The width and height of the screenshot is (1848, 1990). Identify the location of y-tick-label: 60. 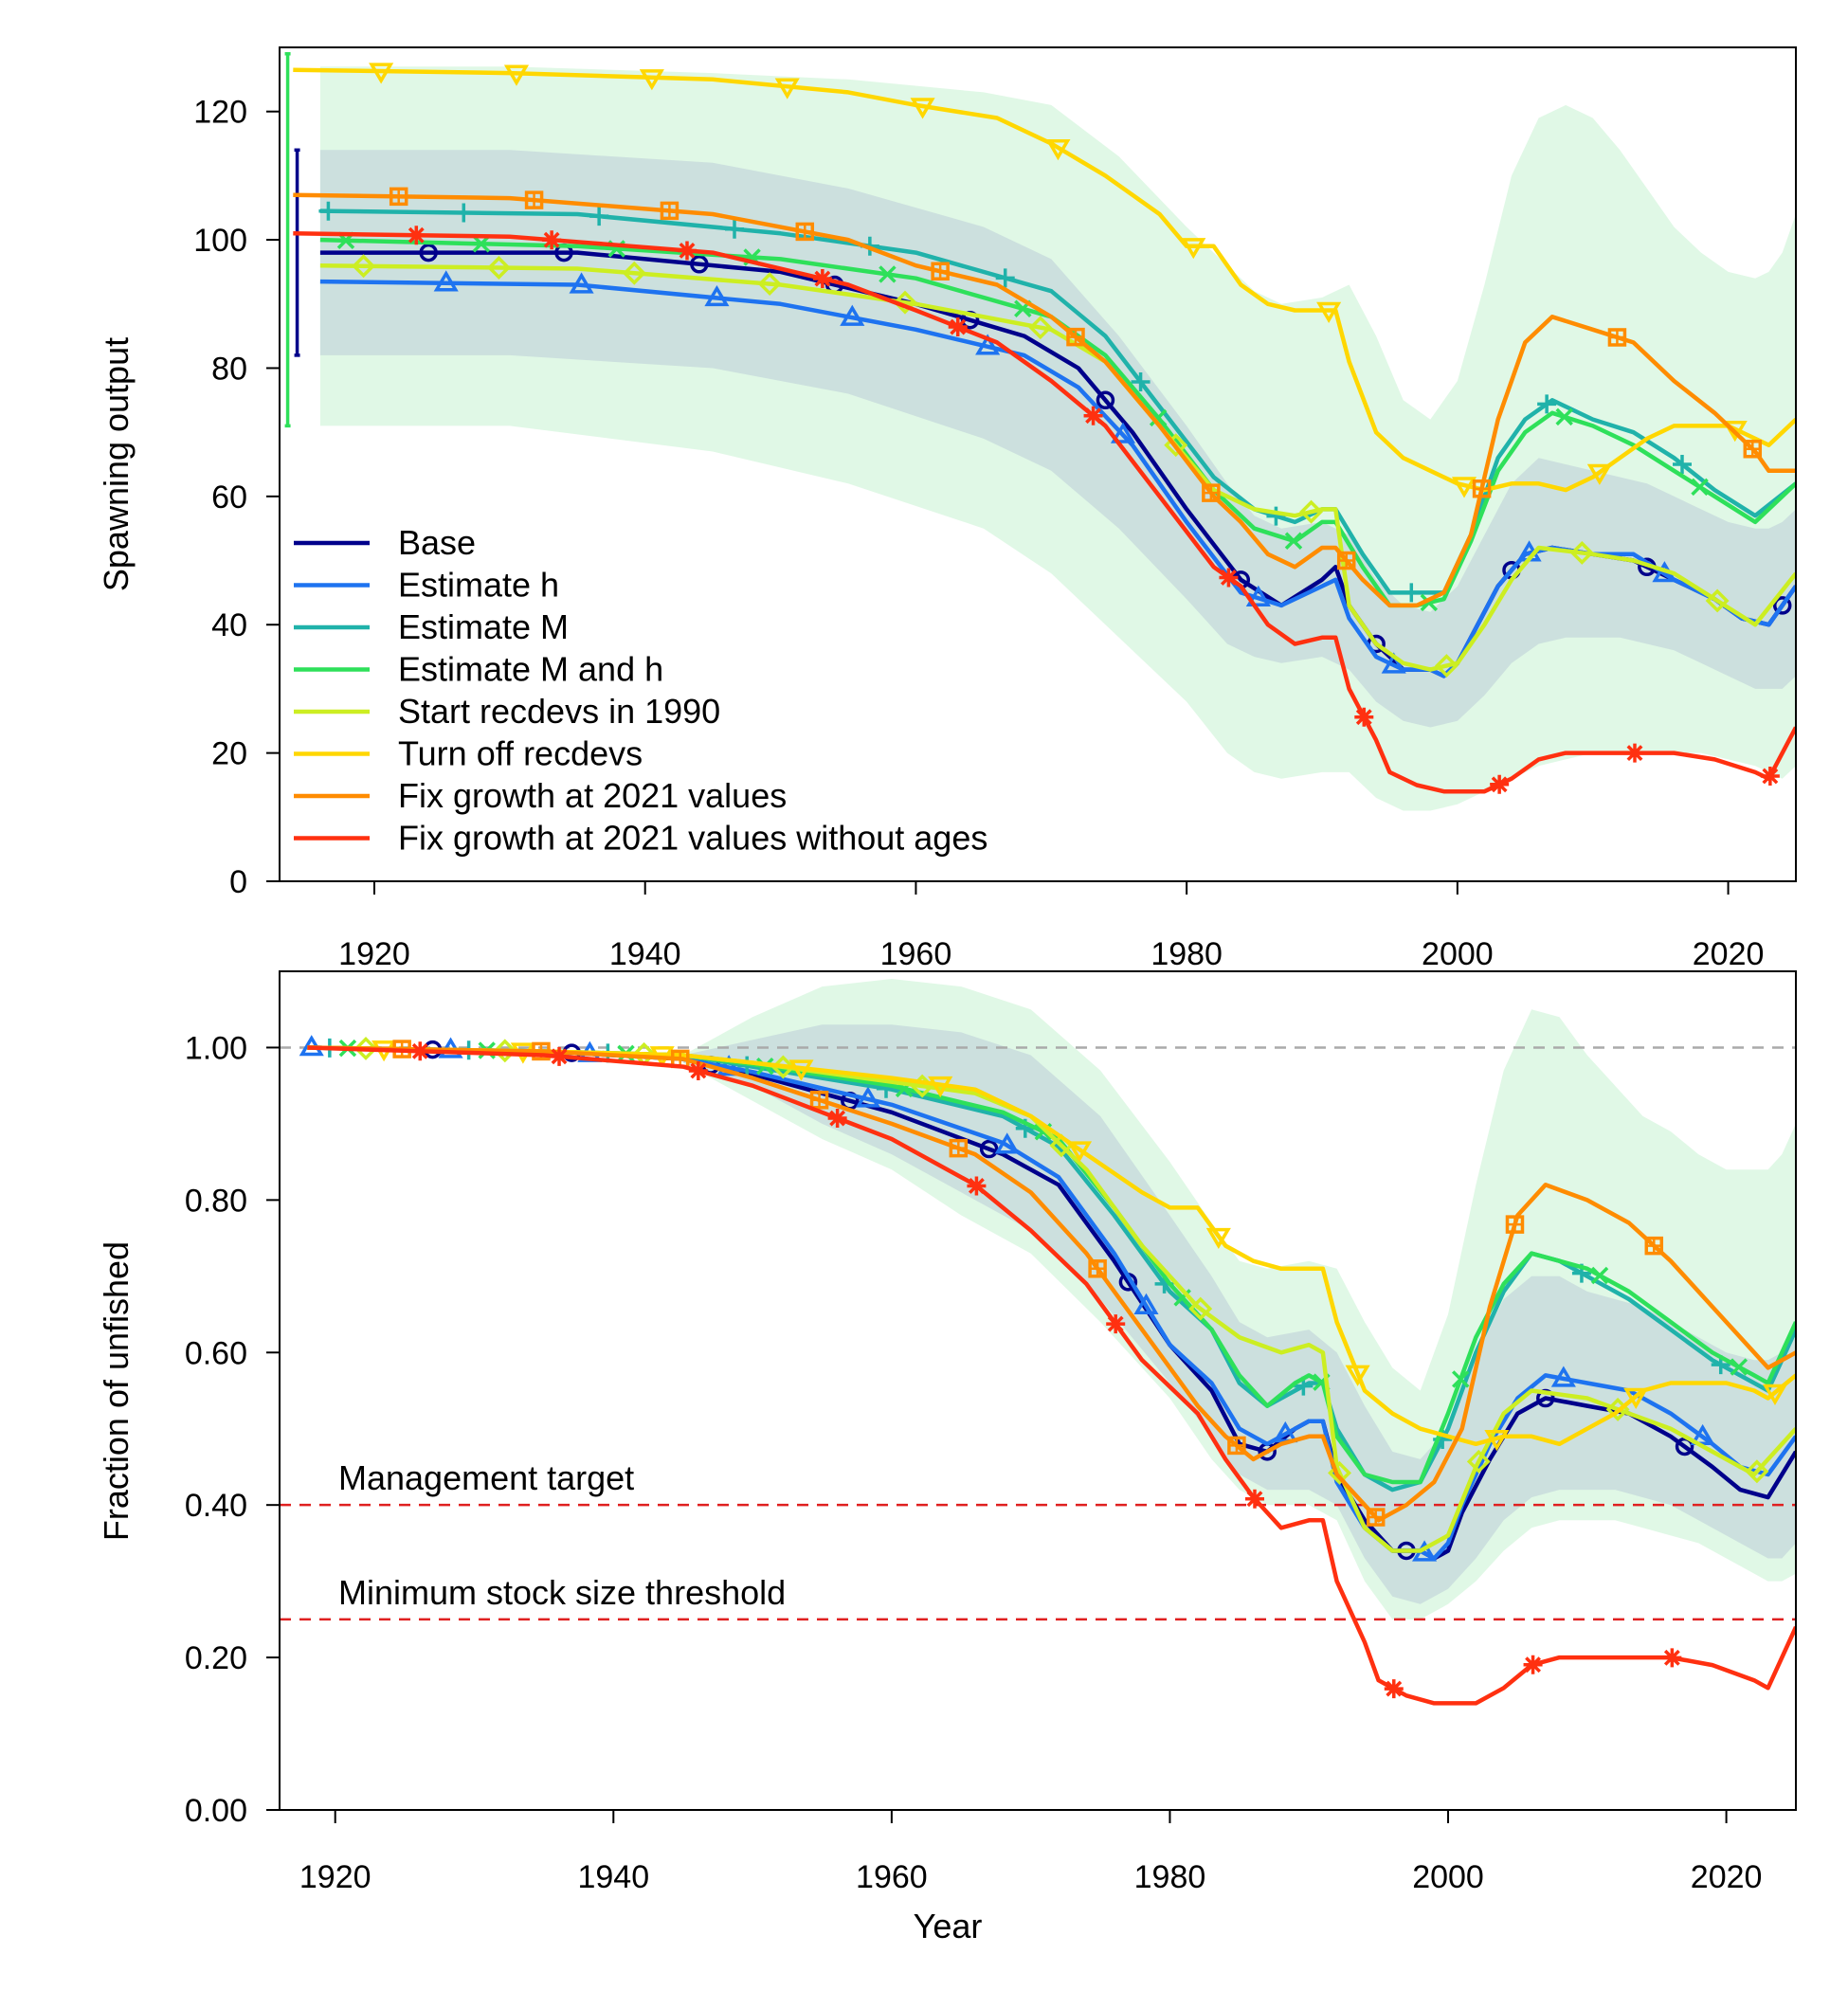
(229, 497).